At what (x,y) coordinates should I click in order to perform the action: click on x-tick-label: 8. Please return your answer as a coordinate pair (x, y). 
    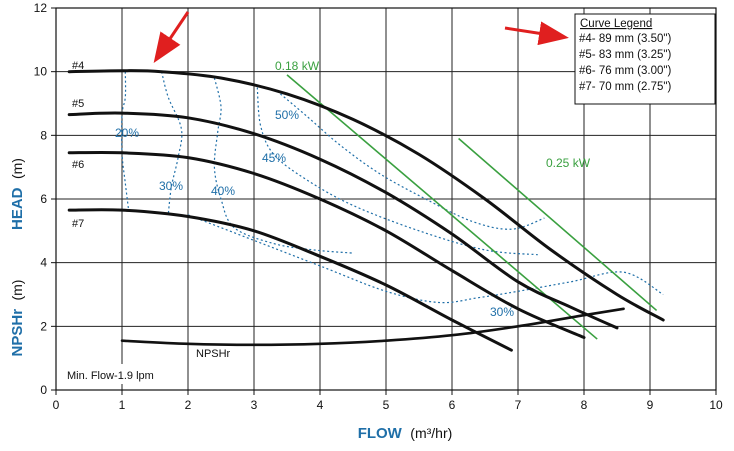
    Looking at the image, I should click on (584, 405).